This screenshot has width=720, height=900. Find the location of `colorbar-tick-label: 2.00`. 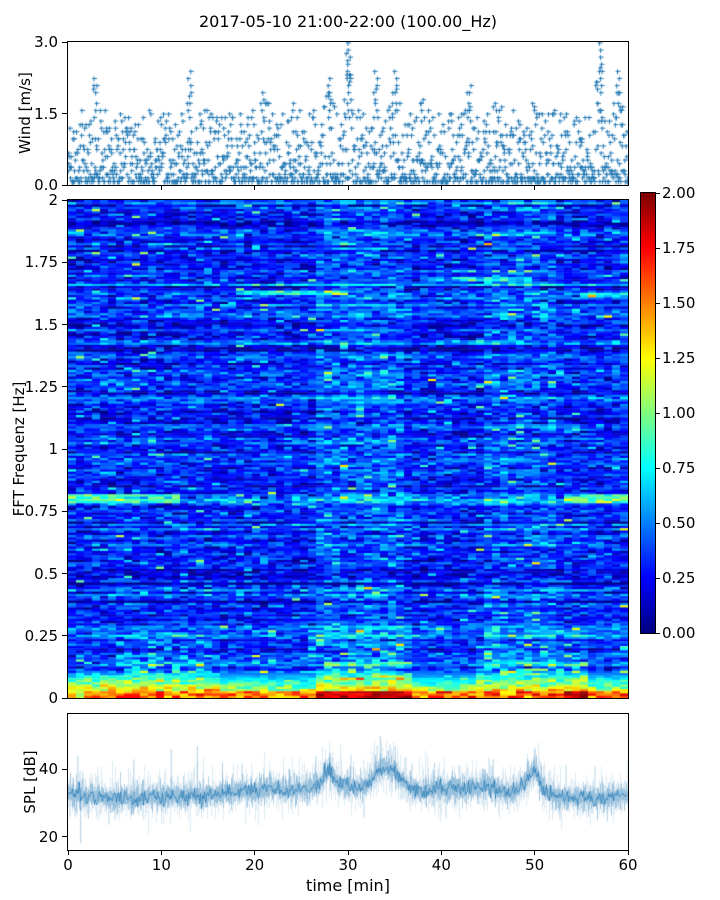

colorbar-tick-label: 2.00 is located at coordinates (679, 193).